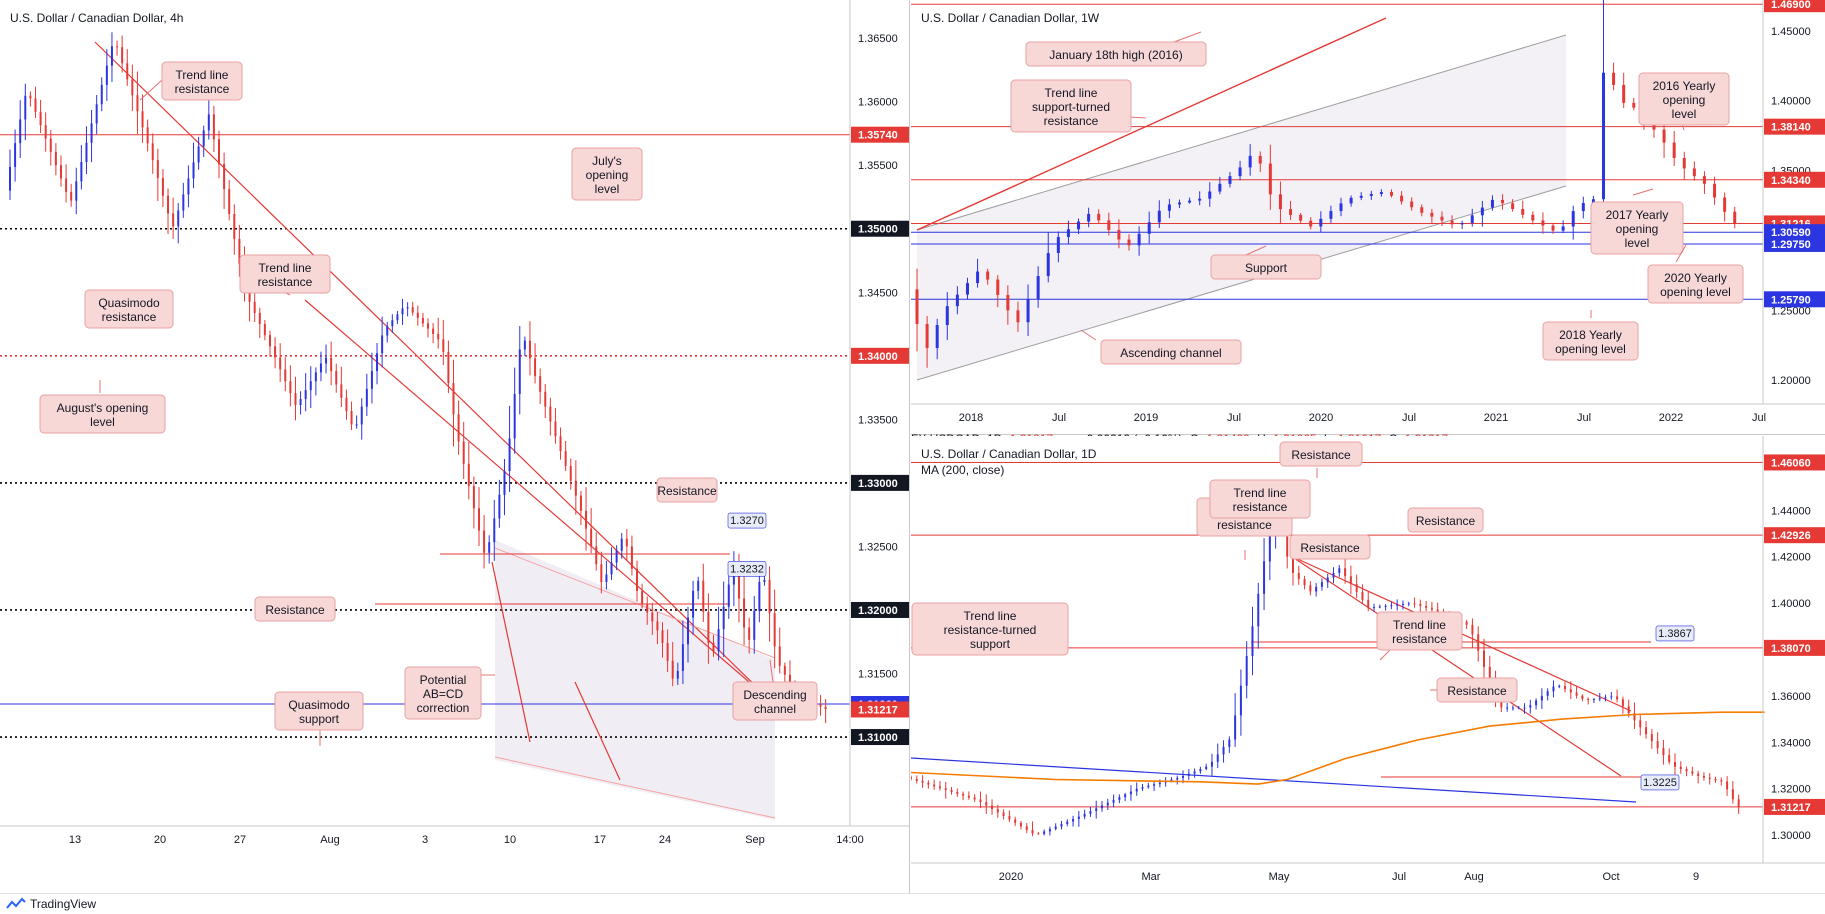 The width and height of the screenshot is (1825, 914). I want to click on svg-text: resistance, so click(1260, 507).